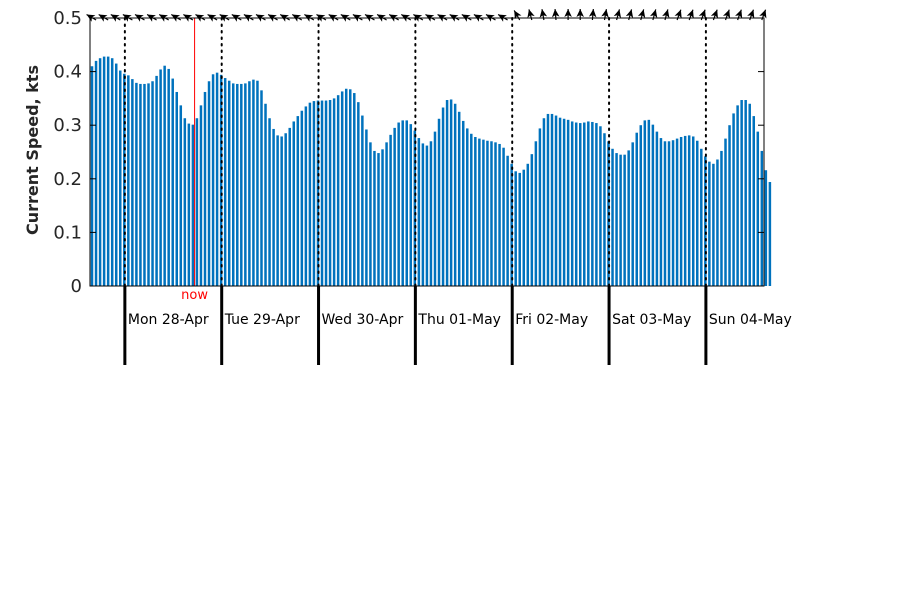 This screenshot has width=900, height=600. I want to click on y-tick-label: 0.3, so click(67, 125).